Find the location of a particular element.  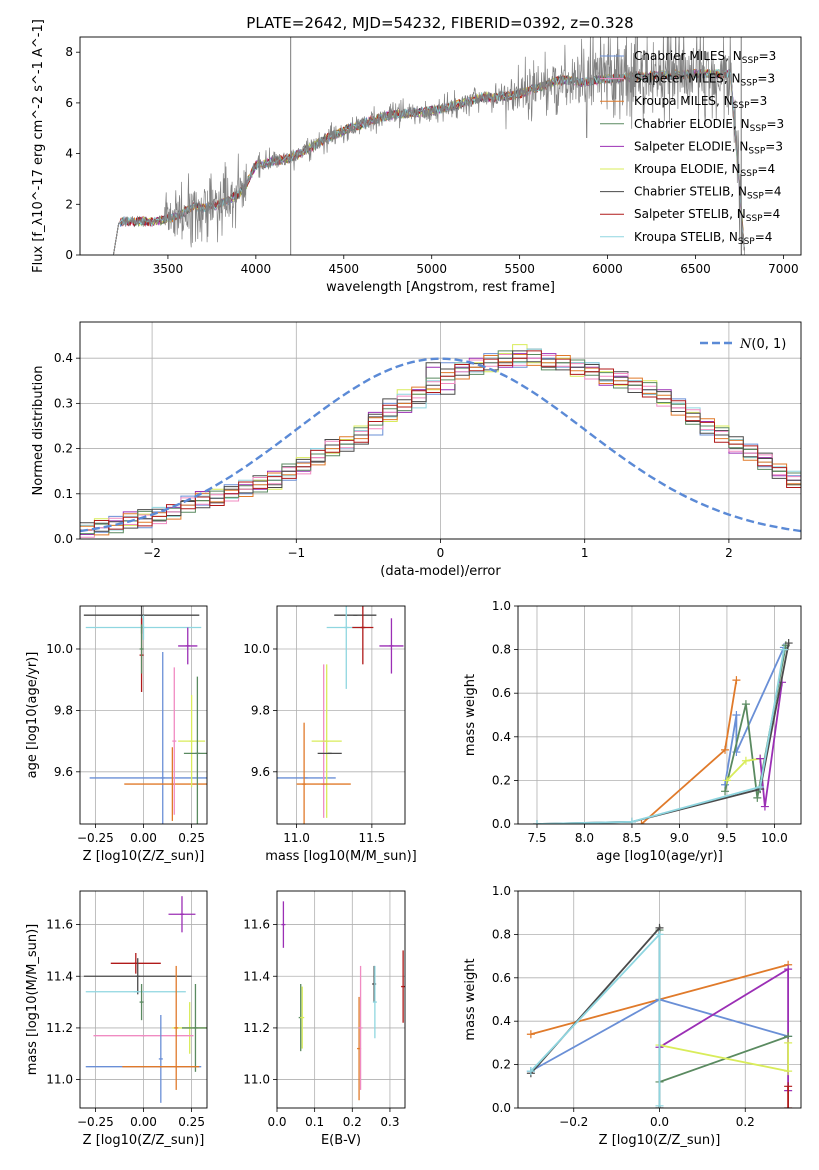

tick-label-y: 0.8 is located at coordinates (501, 934).